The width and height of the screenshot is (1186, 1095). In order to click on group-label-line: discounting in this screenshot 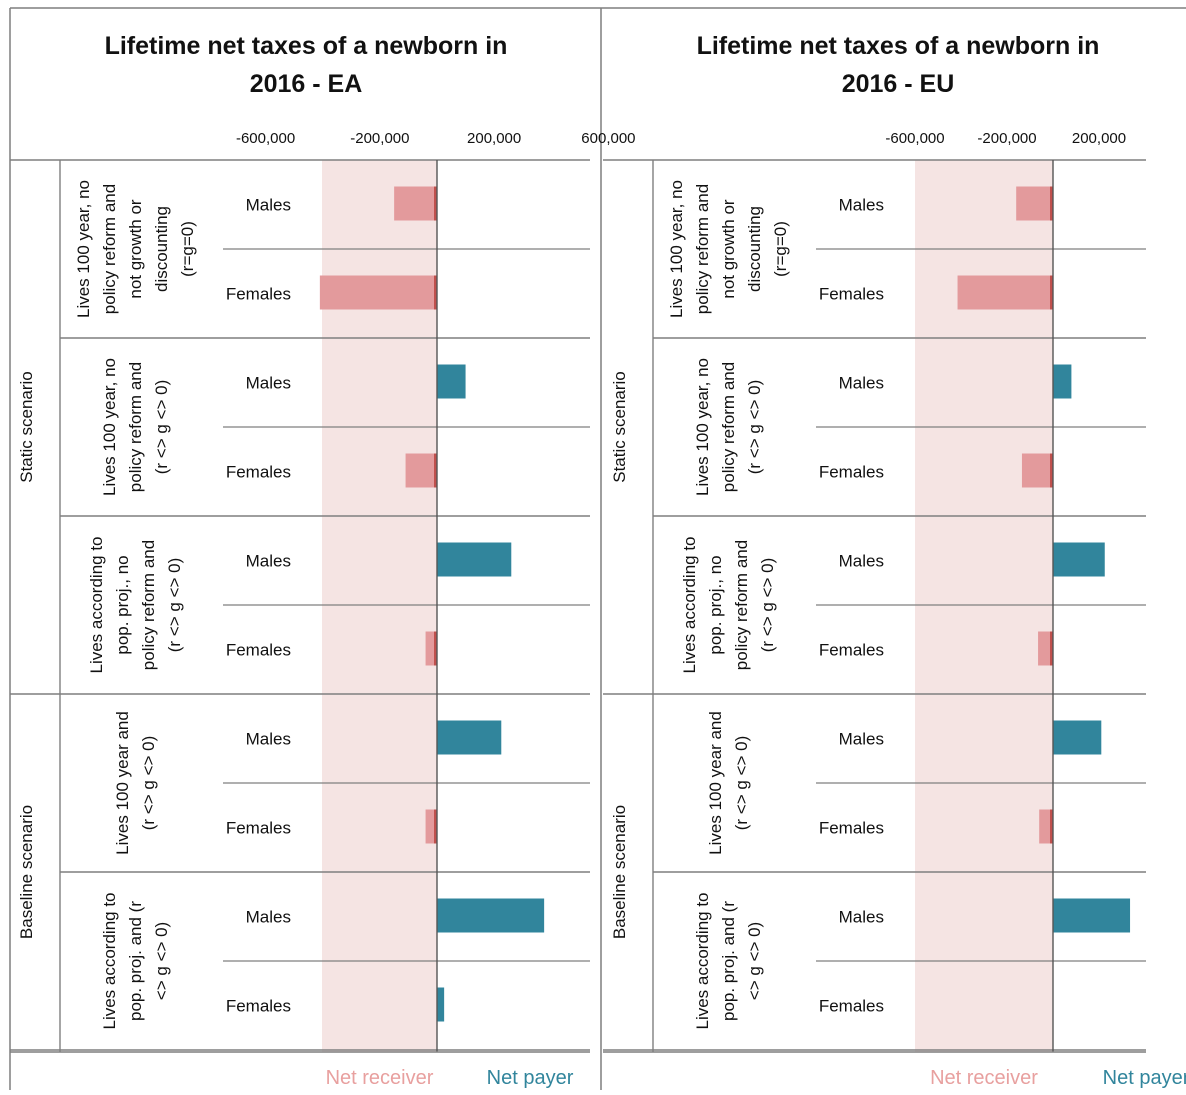, I will do `click(161, 249)`.